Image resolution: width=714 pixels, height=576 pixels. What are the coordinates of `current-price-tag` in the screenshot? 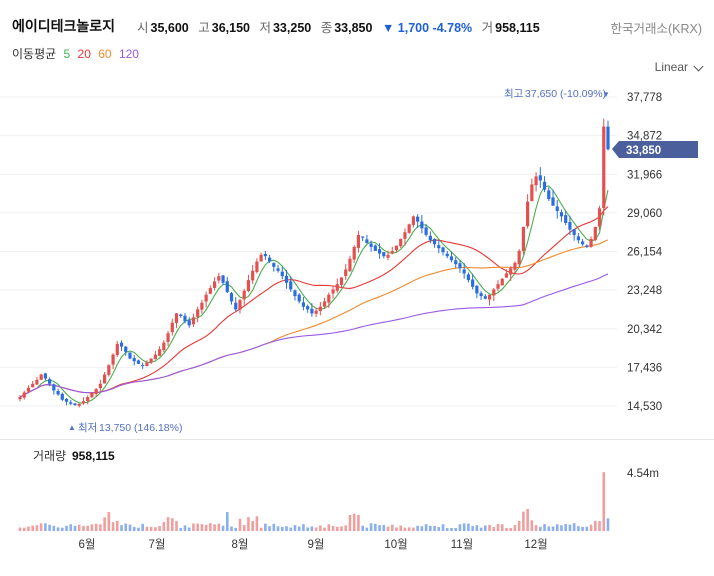 It's located at (655, 149).